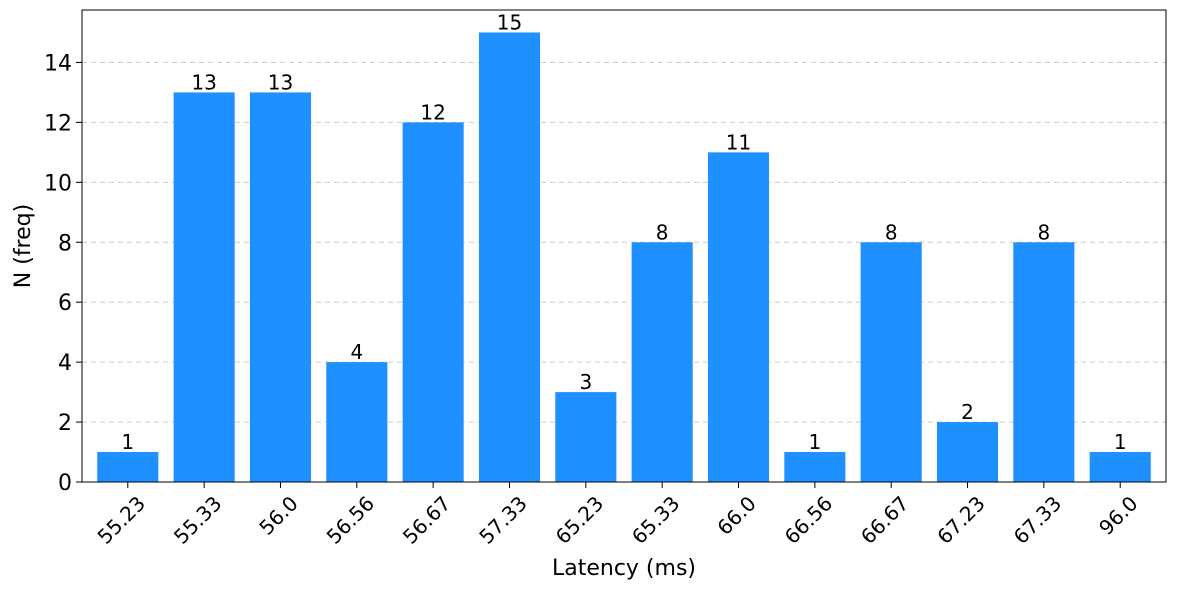 The image size is (1189, 590). I want to click on bar-value-label: 11, so click(738, 142).